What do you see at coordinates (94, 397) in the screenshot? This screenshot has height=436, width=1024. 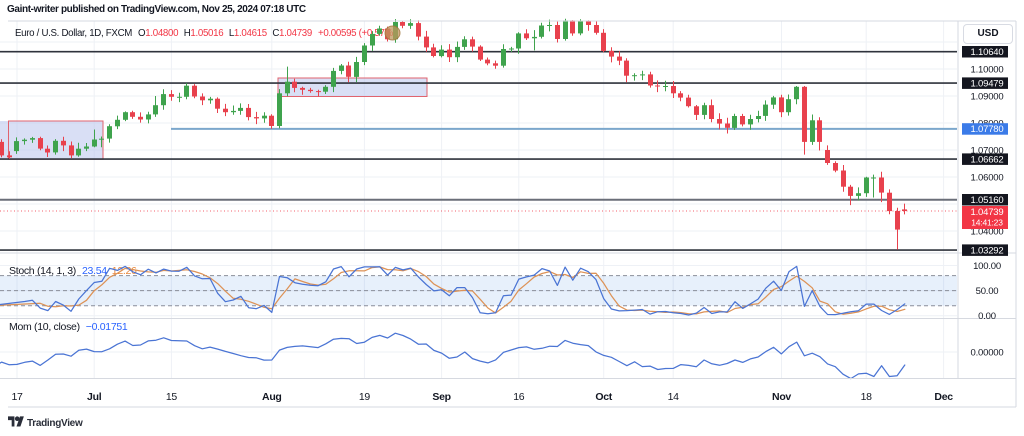 I see `svg-text: Jul` at bounding box center [94, 397].